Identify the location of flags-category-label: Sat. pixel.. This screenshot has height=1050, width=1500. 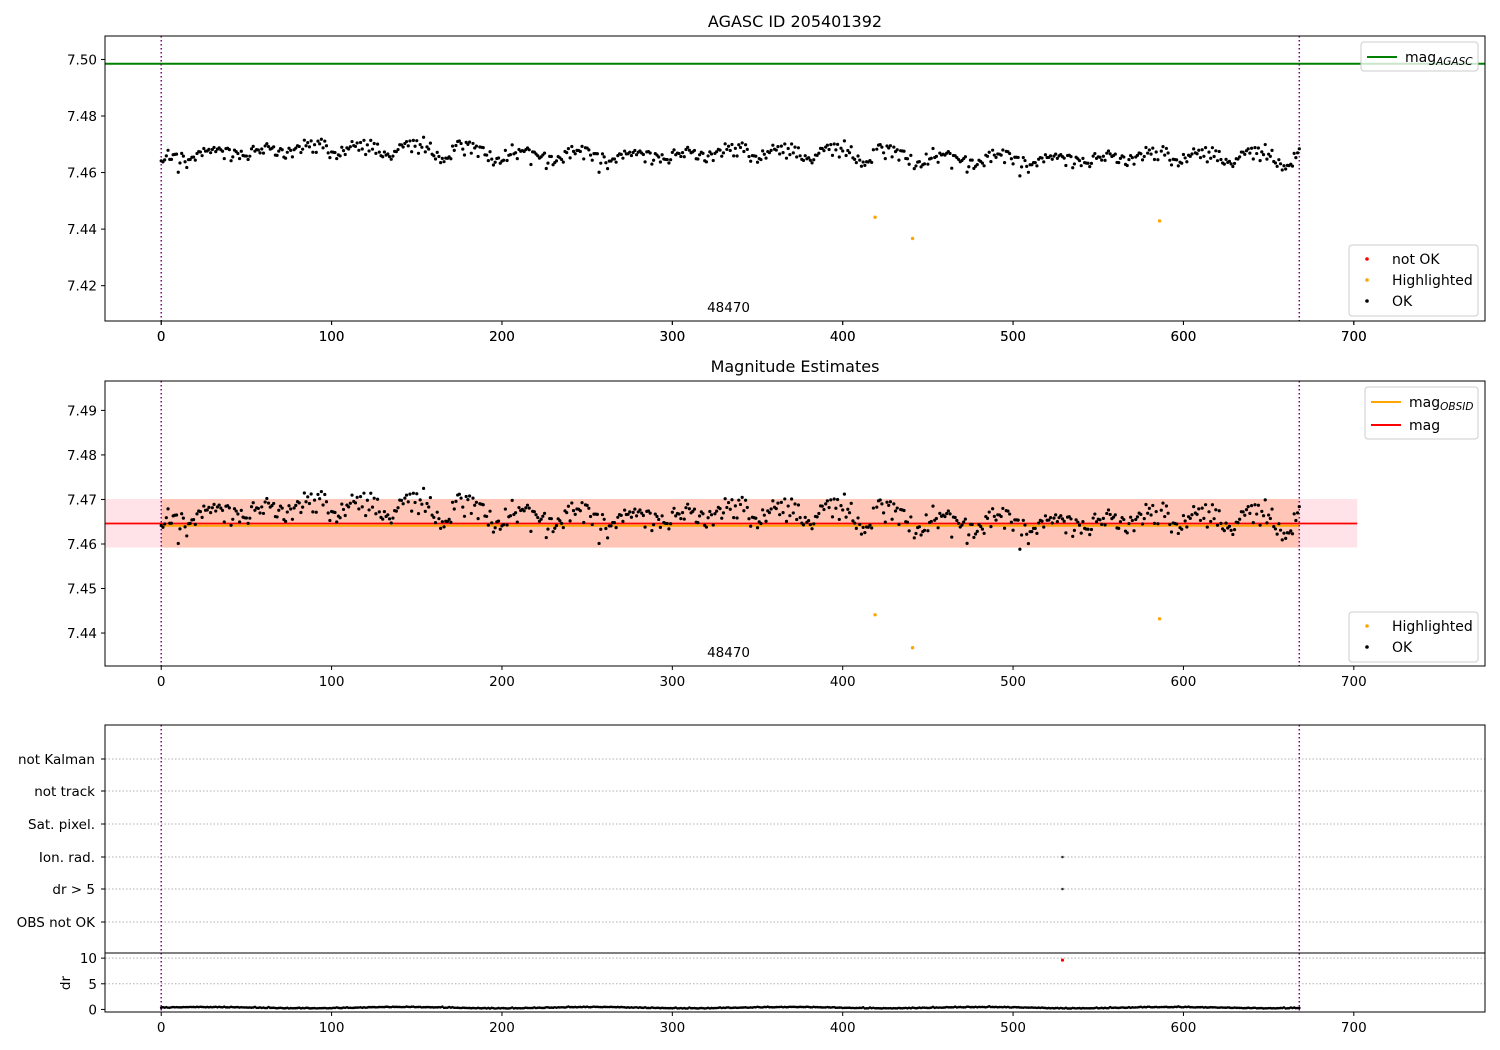
(61, 825).